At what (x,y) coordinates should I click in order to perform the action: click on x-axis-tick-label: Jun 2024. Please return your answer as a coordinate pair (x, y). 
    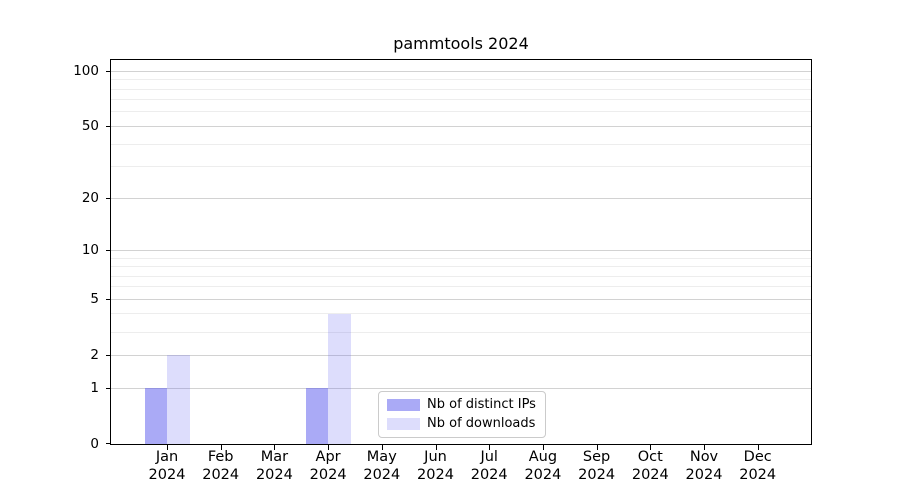
    Looking at the image, I should click on (435, 466).